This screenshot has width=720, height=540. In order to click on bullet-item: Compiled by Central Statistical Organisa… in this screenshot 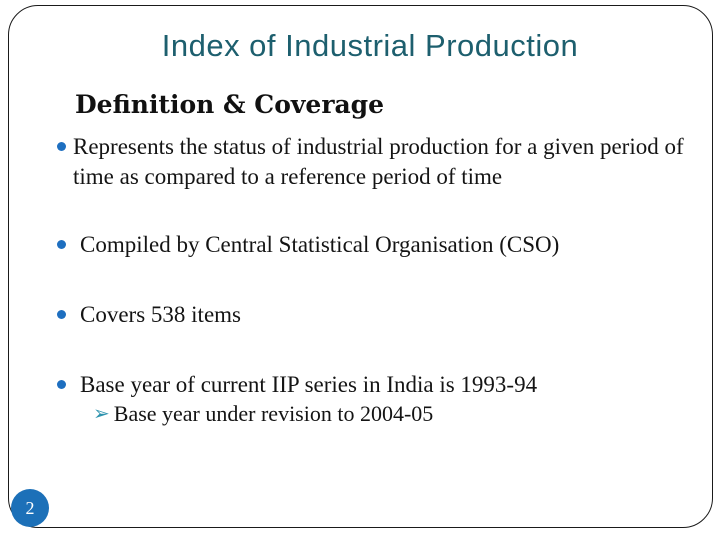, I will do `click(307, 245)`.